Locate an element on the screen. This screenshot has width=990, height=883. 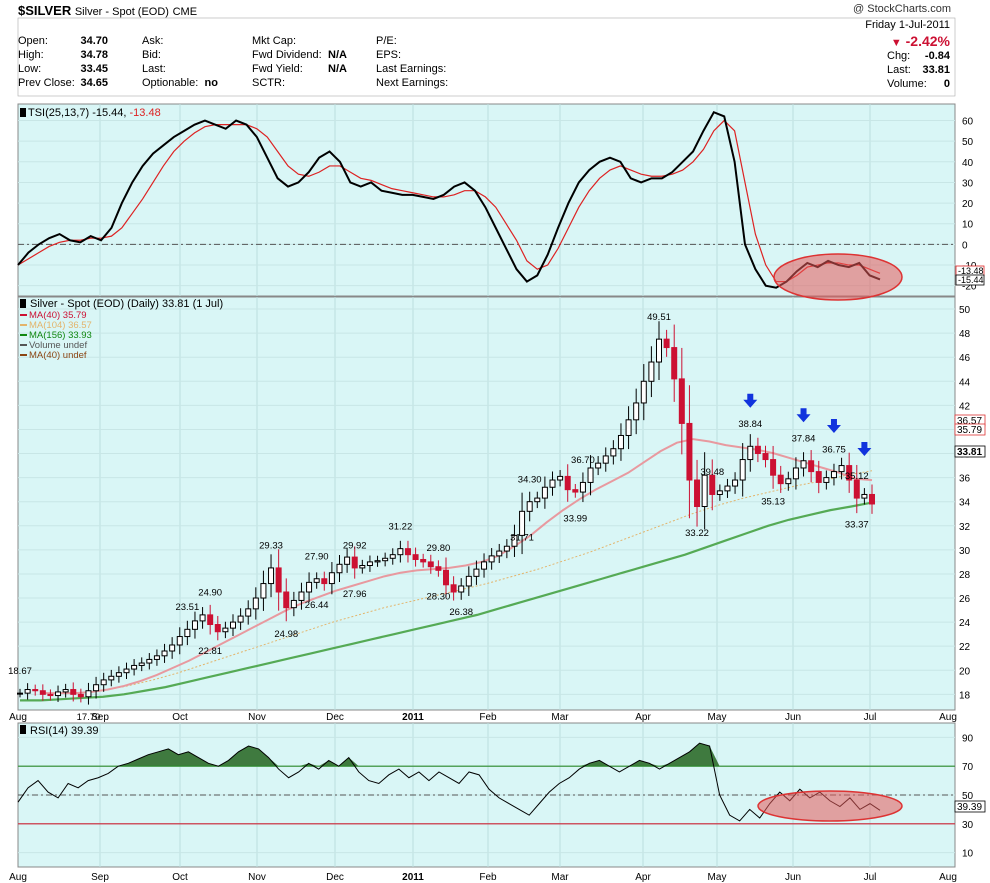
price-y-tick-label: 32 is located at coordinates (965, 527).